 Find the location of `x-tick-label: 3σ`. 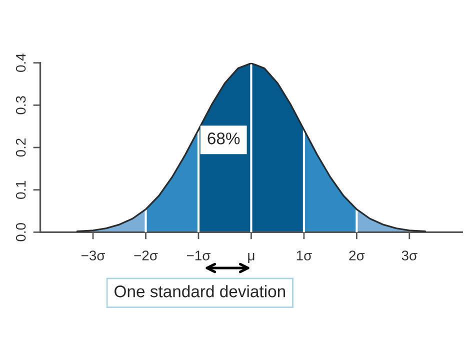

x-tick-label: 3σ is located at coordinates (410, 255).